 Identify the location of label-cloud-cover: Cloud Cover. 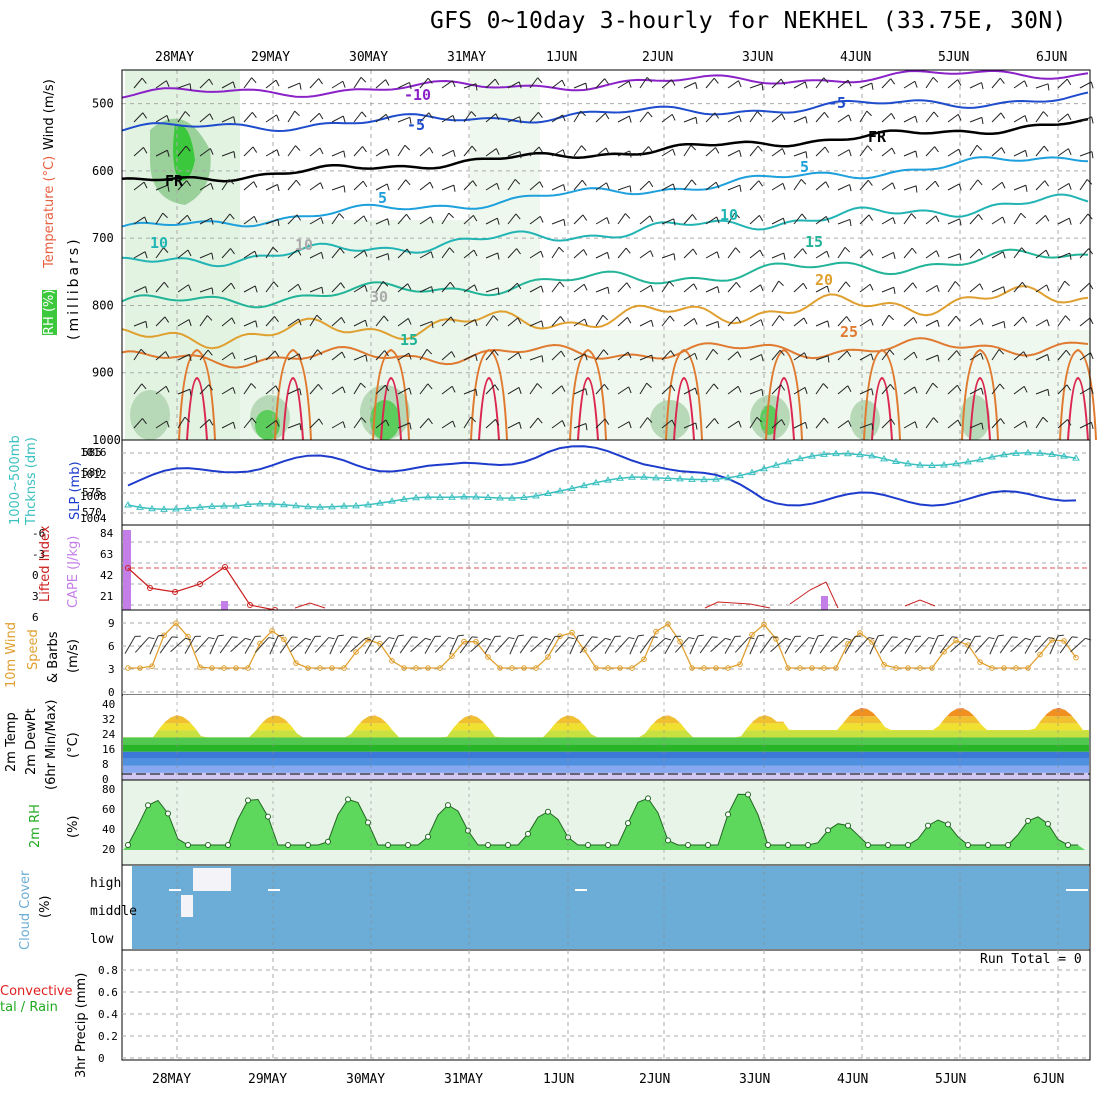
(25, 910).